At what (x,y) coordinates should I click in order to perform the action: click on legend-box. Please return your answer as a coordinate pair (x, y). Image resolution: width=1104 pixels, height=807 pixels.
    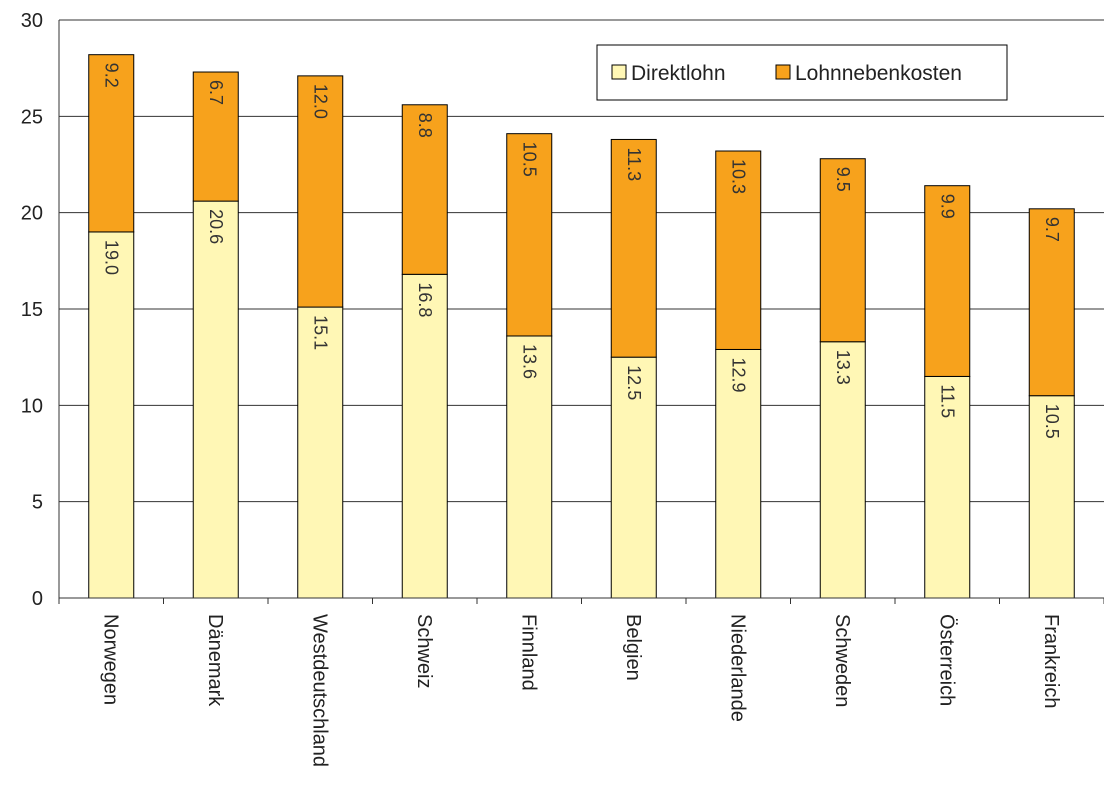
    Looking at the image, I should click on (802, 72).